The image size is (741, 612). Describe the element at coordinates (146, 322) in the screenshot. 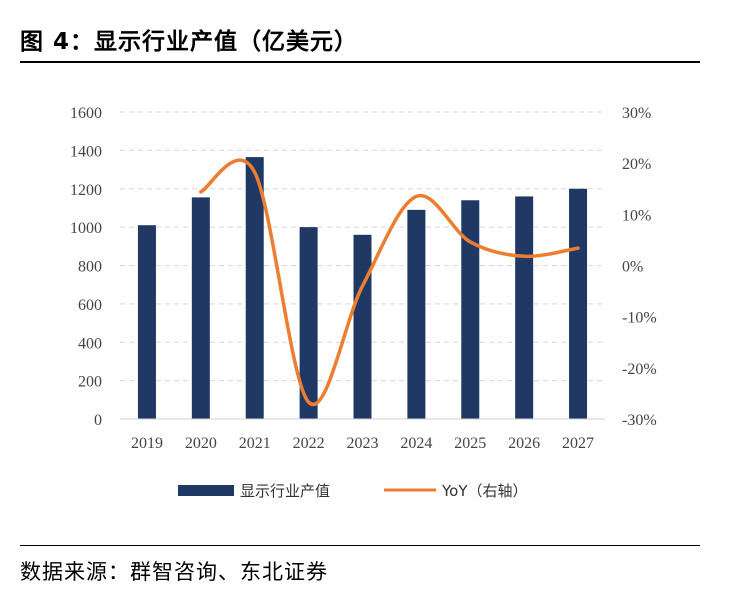

I see `bar-2019` at that location.